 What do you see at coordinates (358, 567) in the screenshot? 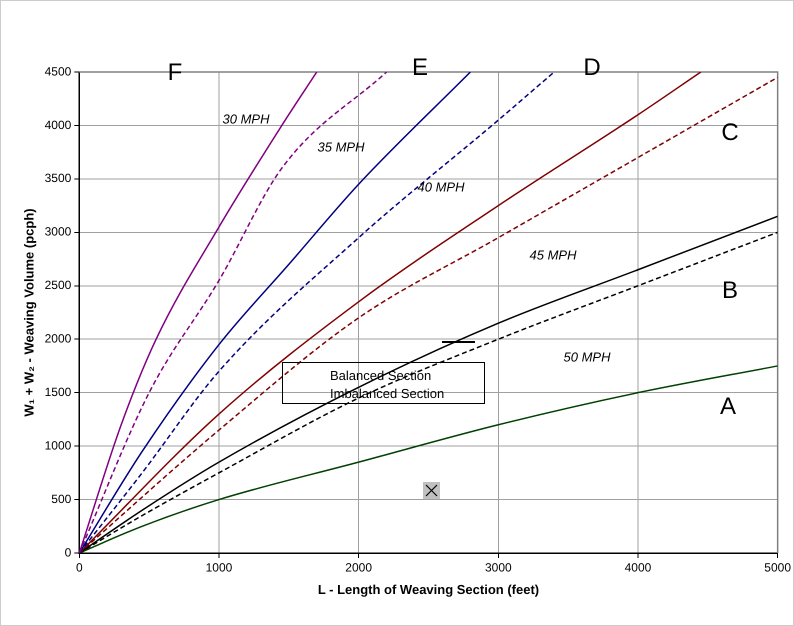
I see `x-tick-label: 2000` at bounding box center [358, 567].